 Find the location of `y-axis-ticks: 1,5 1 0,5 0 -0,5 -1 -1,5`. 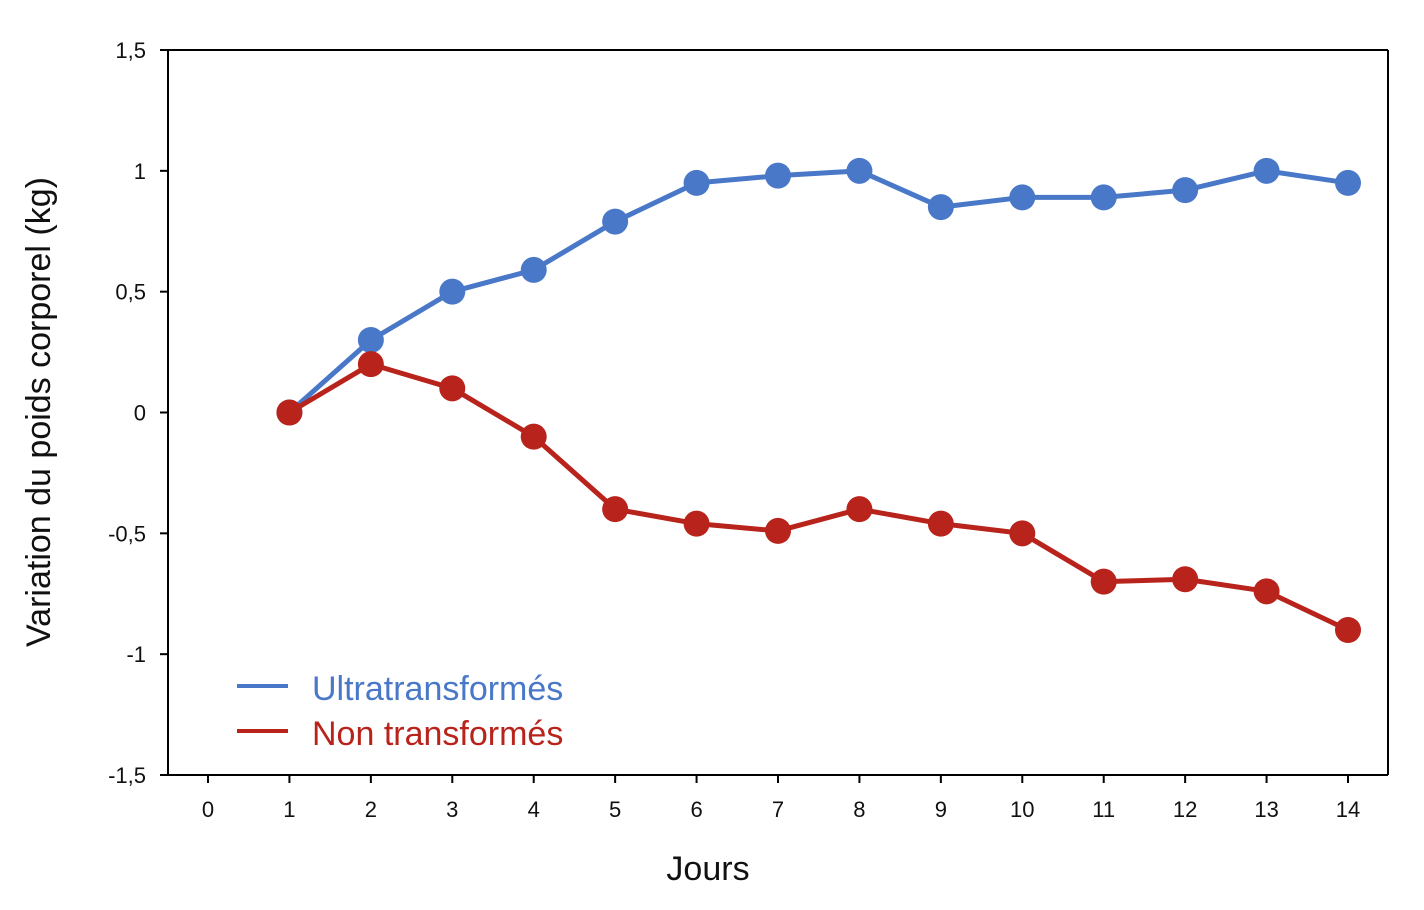

y-axis-ticks: 1,5 1 0,5 0 -0,5 -1 -1,5 is located at coordinates (138, 413).